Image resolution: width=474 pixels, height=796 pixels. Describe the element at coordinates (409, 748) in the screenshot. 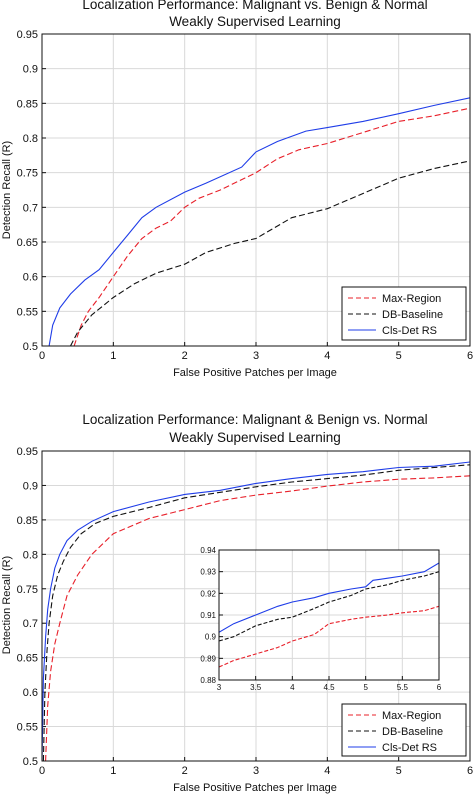

I see `chart2-legend-label: Cls-Det RS` at that location.